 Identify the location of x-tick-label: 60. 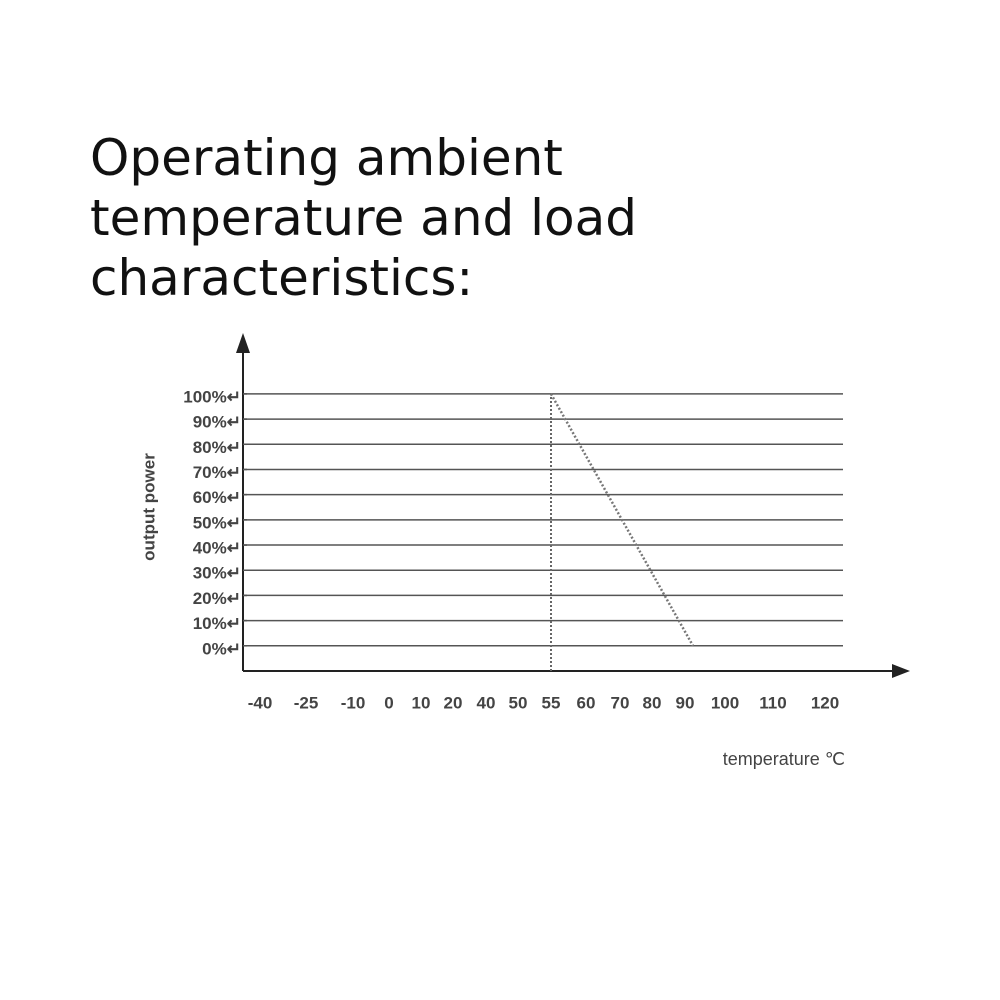
(586, 702).